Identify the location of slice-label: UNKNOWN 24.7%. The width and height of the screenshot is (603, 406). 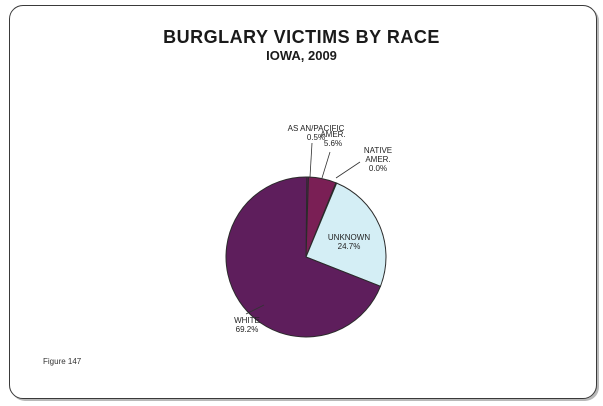
(349, 242).